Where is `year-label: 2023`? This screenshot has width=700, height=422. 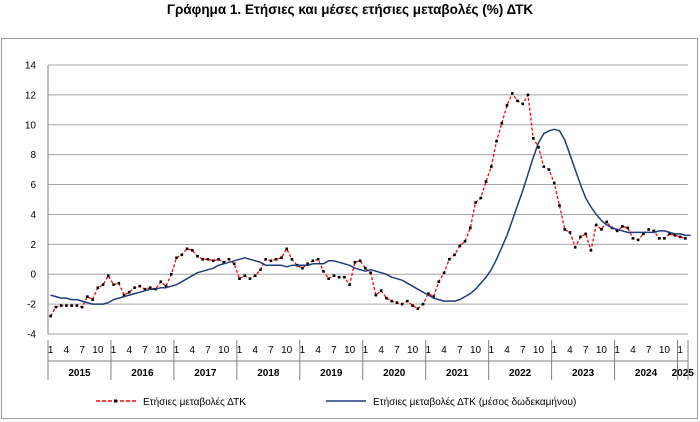
year-label: 2023 is located at coordinates (583, 373).